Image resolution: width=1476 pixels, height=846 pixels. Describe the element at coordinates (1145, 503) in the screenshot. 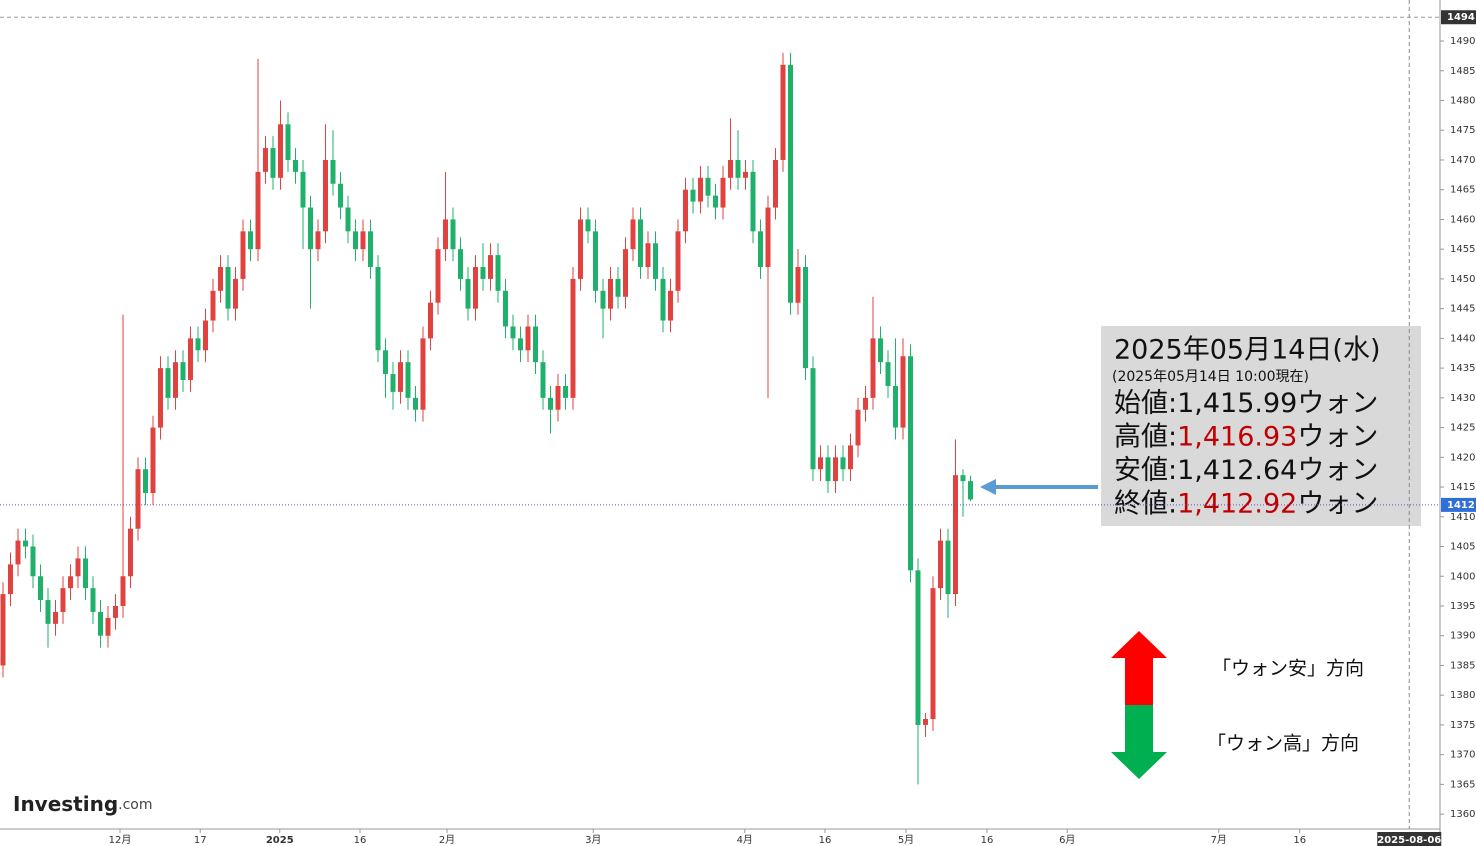

I see `info-label: 終値:` at that location.